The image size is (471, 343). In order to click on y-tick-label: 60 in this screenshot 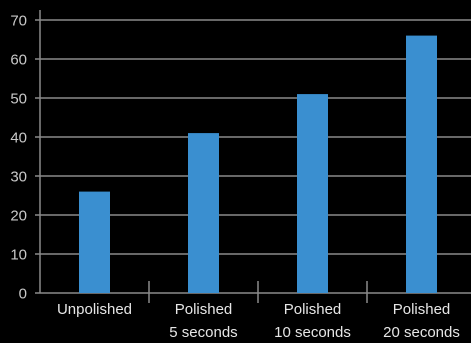, I will do `click(18, 60)`.